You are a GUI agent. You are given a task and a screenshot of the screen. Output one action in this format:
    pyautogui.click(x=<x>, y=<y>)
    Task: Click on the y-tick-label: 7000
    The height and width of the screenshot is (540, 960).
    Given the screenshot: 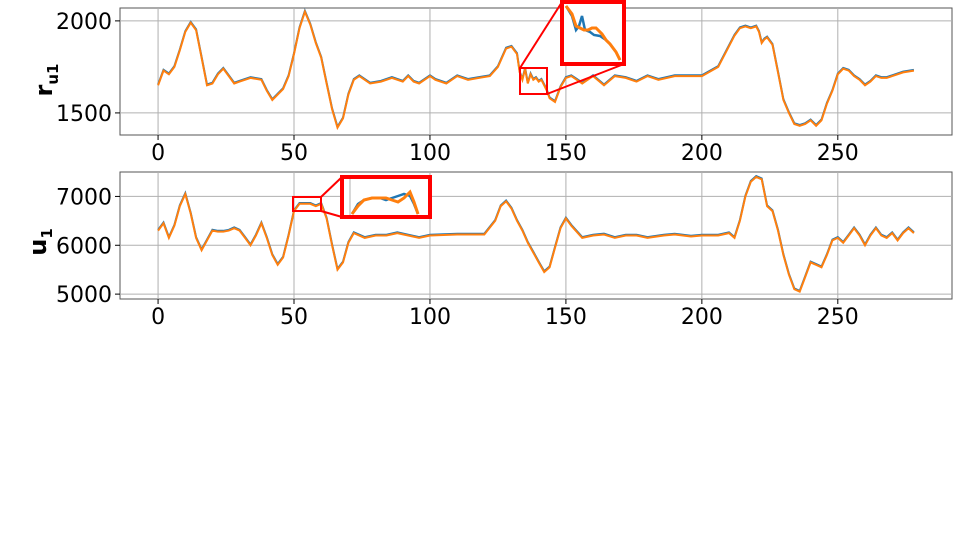 What is the action you would take?
    pyautogui.click(x=84, y=197)
    